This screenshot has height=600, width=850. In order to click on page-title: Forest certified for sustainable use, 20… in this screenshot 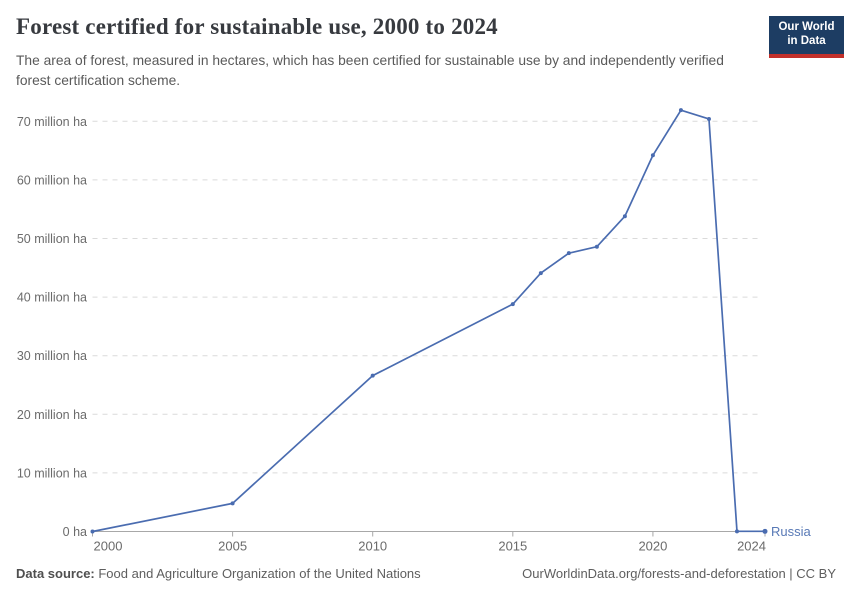, I will do `click(257, 26)`.